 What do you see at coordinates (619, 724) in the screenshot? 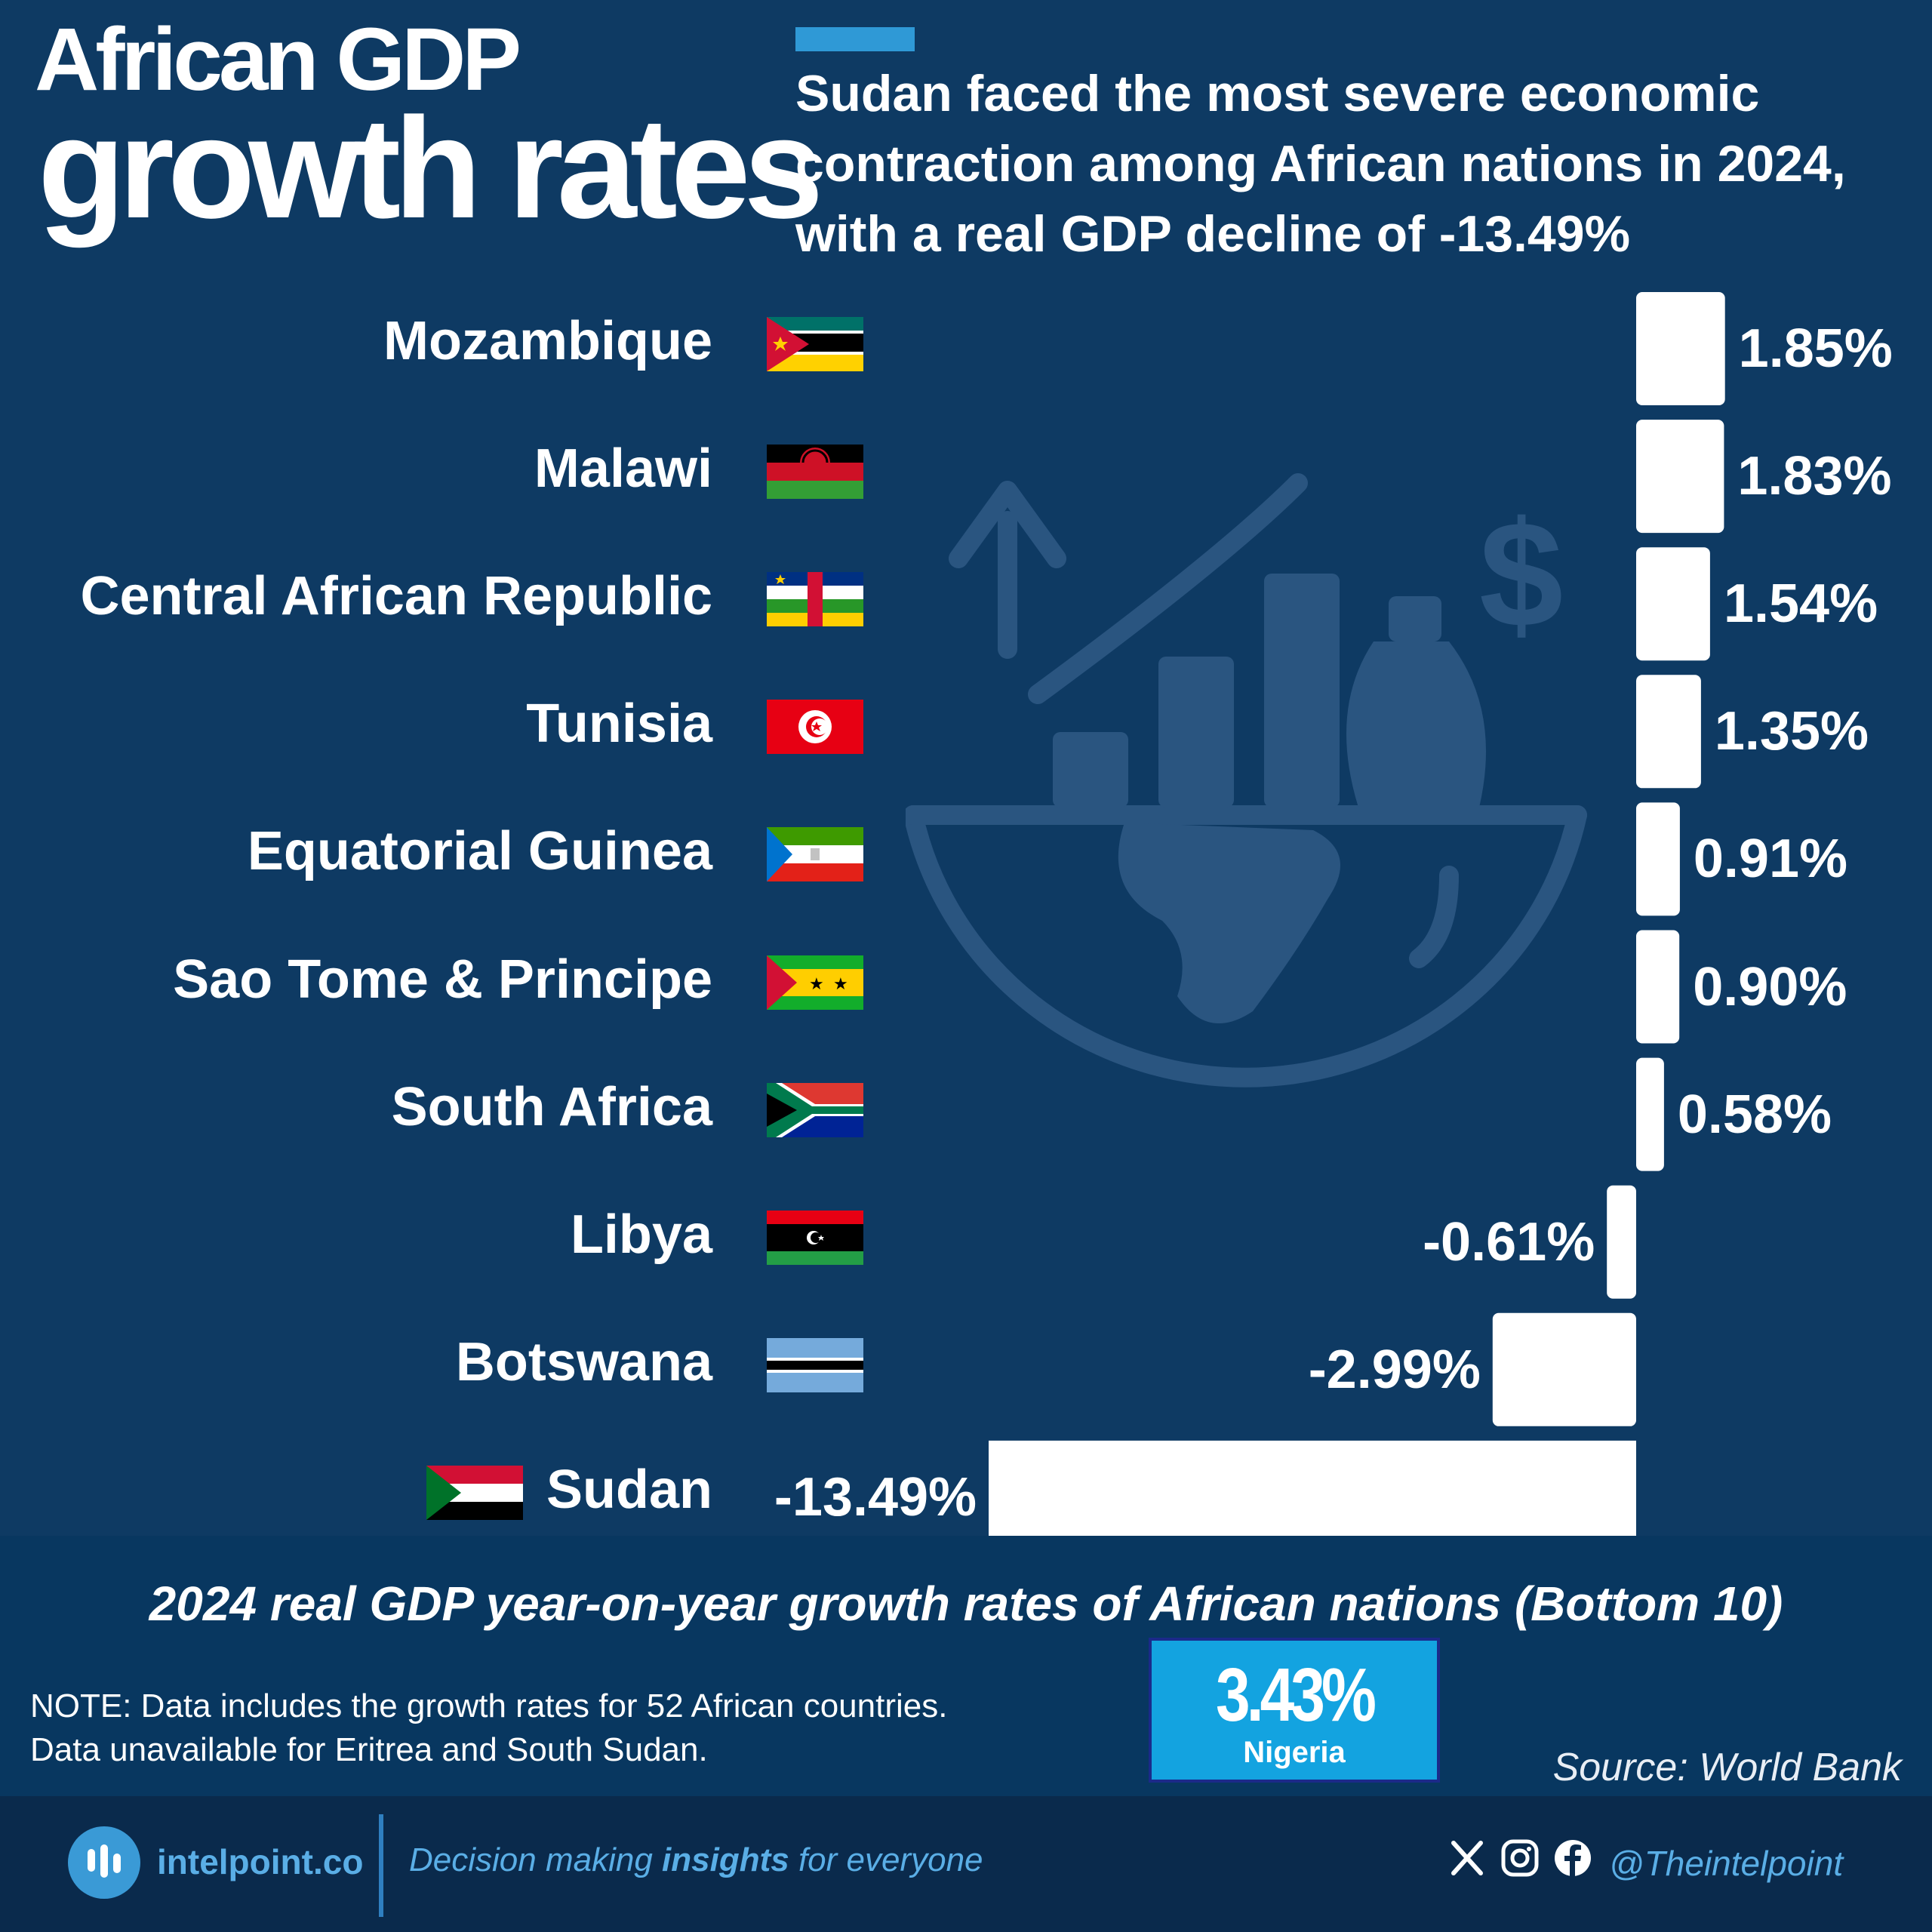
I see `country-label-tunisia: Tunisia` at bounding box center [619, 724].